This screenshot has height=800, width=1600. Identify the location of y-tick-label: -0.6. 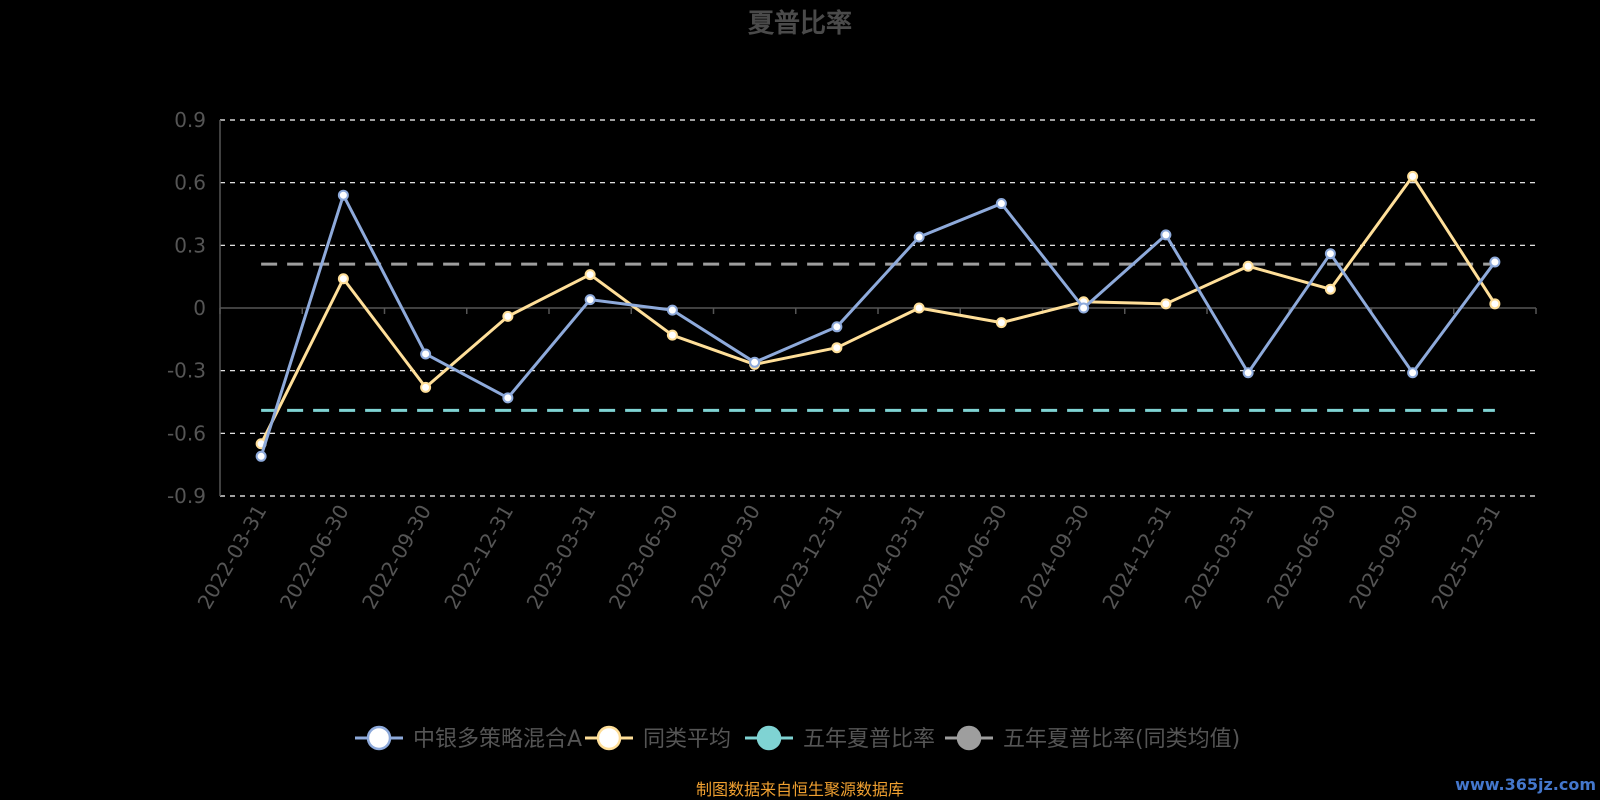
(186, 433).